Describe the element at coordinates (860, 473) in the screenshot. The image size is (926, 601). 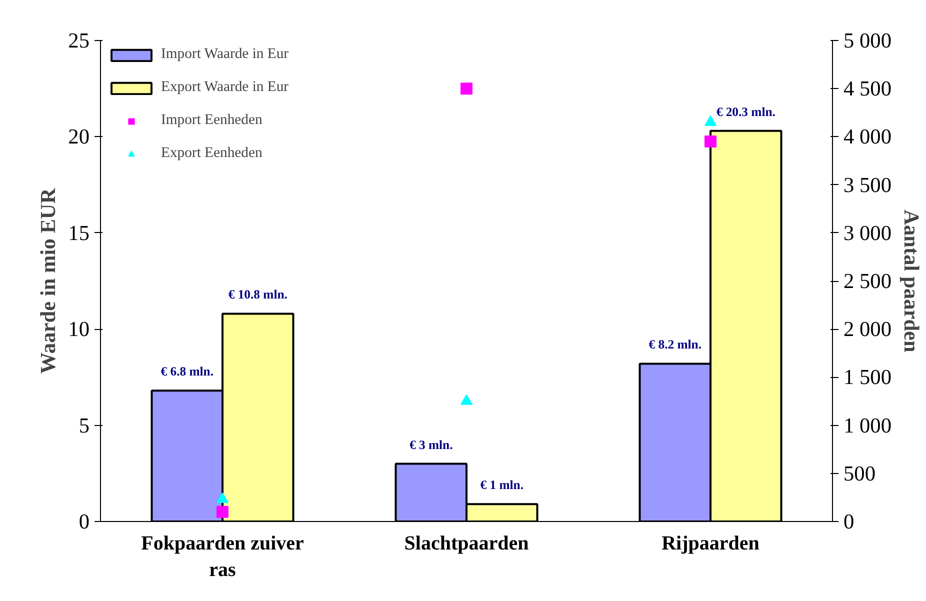
I see `y2-tick-label: 500` at that location.